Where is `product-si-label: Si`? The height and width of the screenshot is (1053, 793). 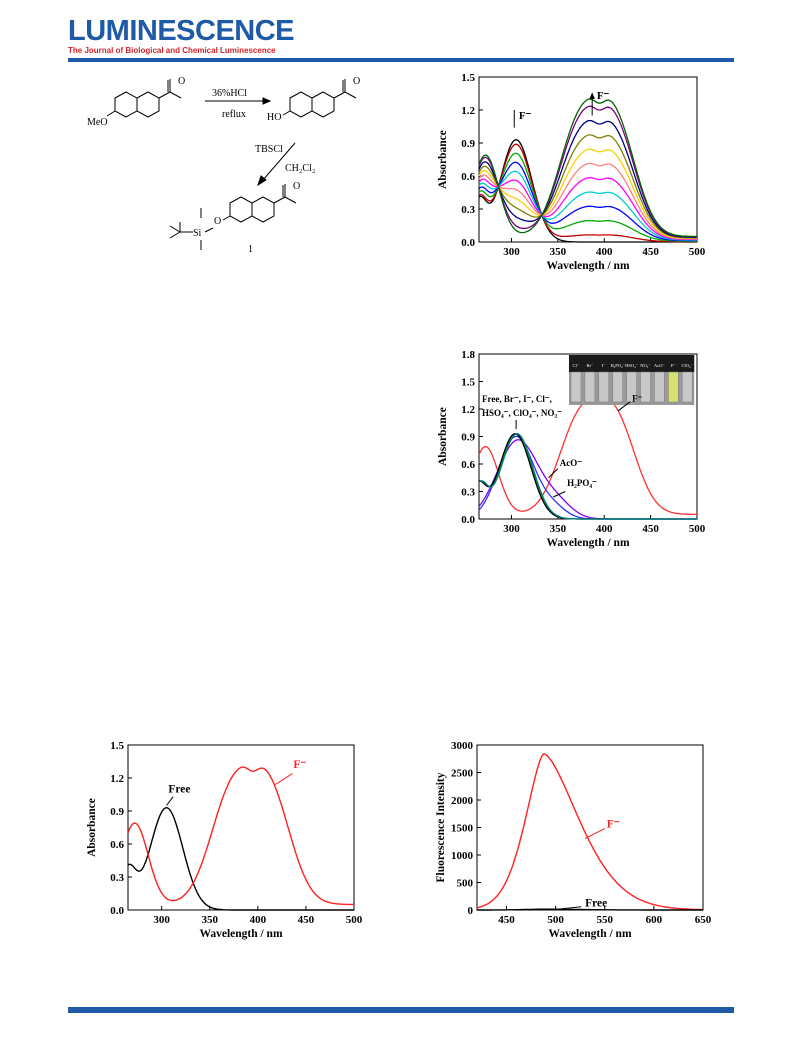 product-si-label: Si is located at coordinates (197, 233).